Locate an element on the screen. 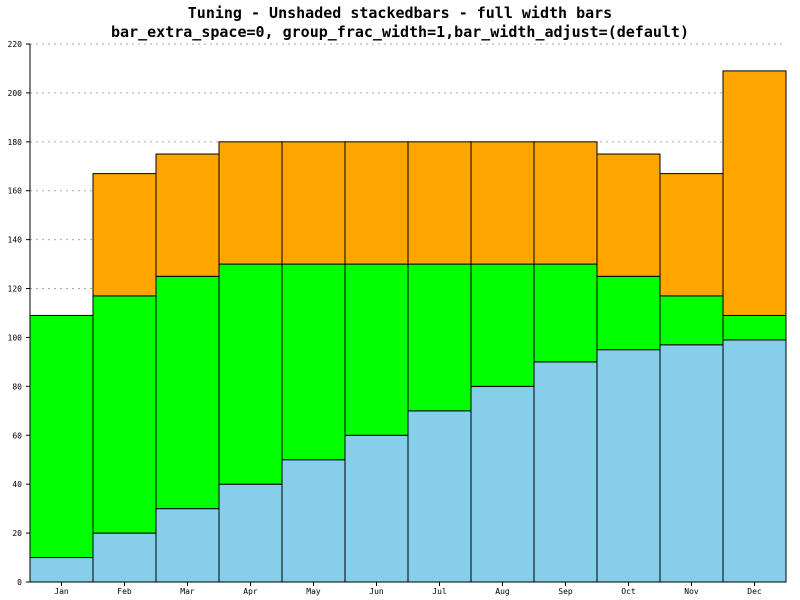 The height and width of the screenshot is (600, 800). x-tick-label: Sep is located at coordinates (565, 591).